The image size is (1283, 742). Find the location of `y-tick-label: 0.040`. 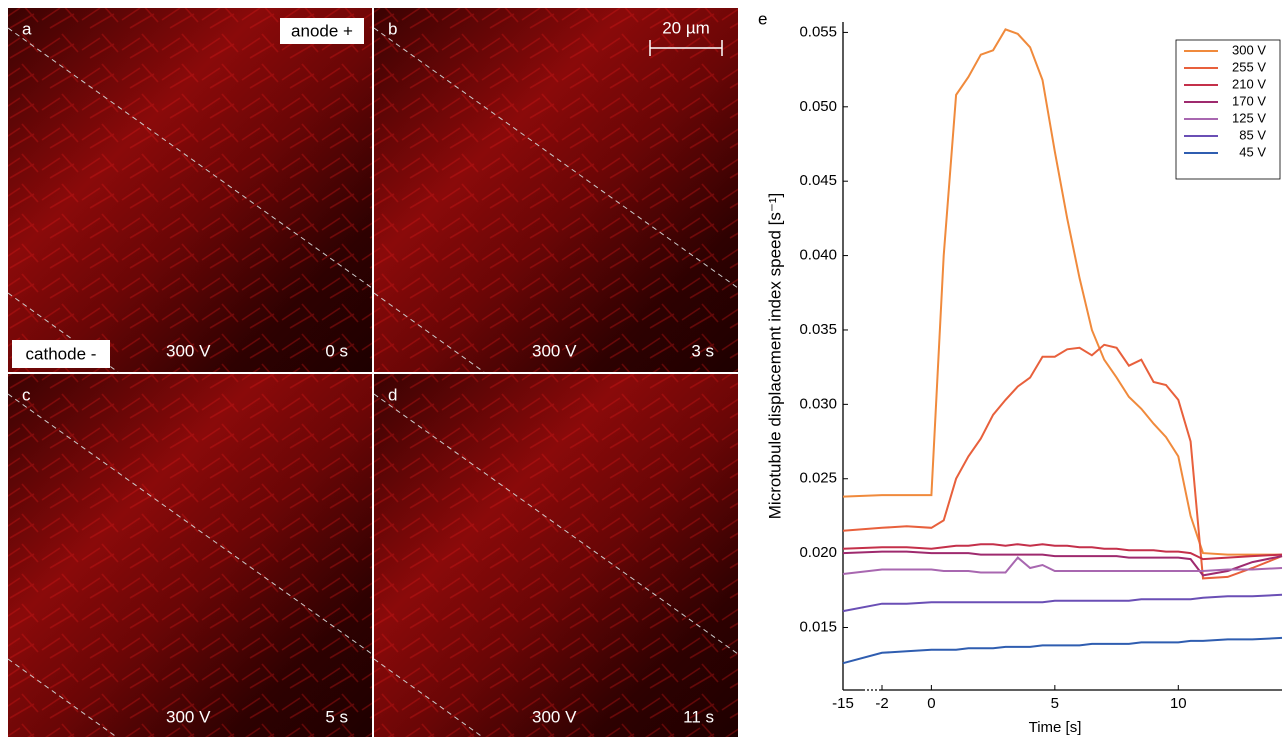

y-tick-label: 0.040 is located at coordinates (818, 255).